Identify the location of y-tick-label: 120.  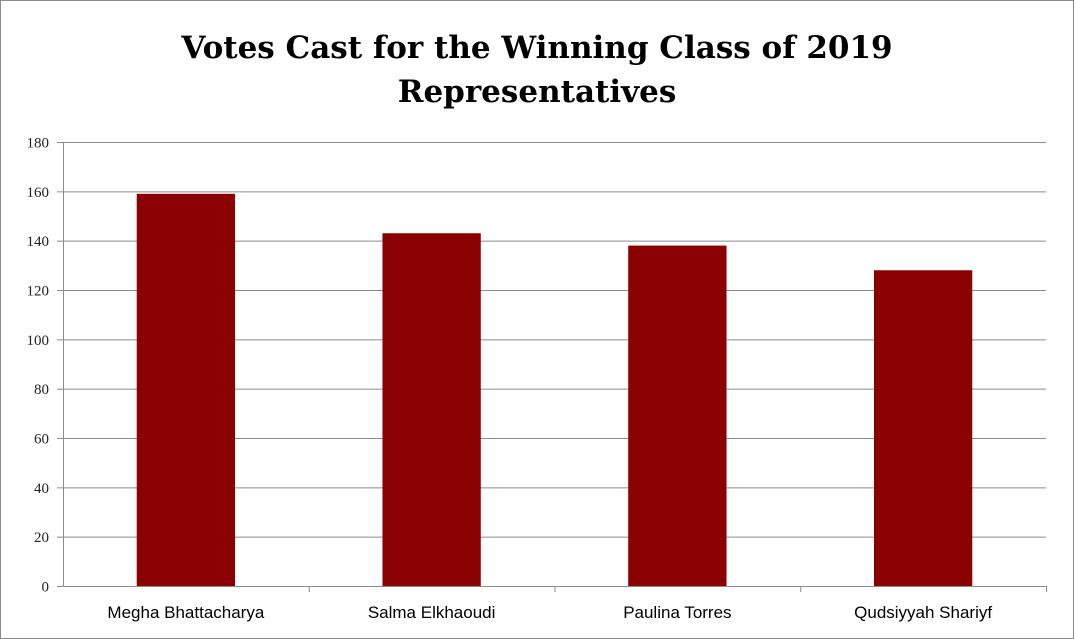
(38, 292).